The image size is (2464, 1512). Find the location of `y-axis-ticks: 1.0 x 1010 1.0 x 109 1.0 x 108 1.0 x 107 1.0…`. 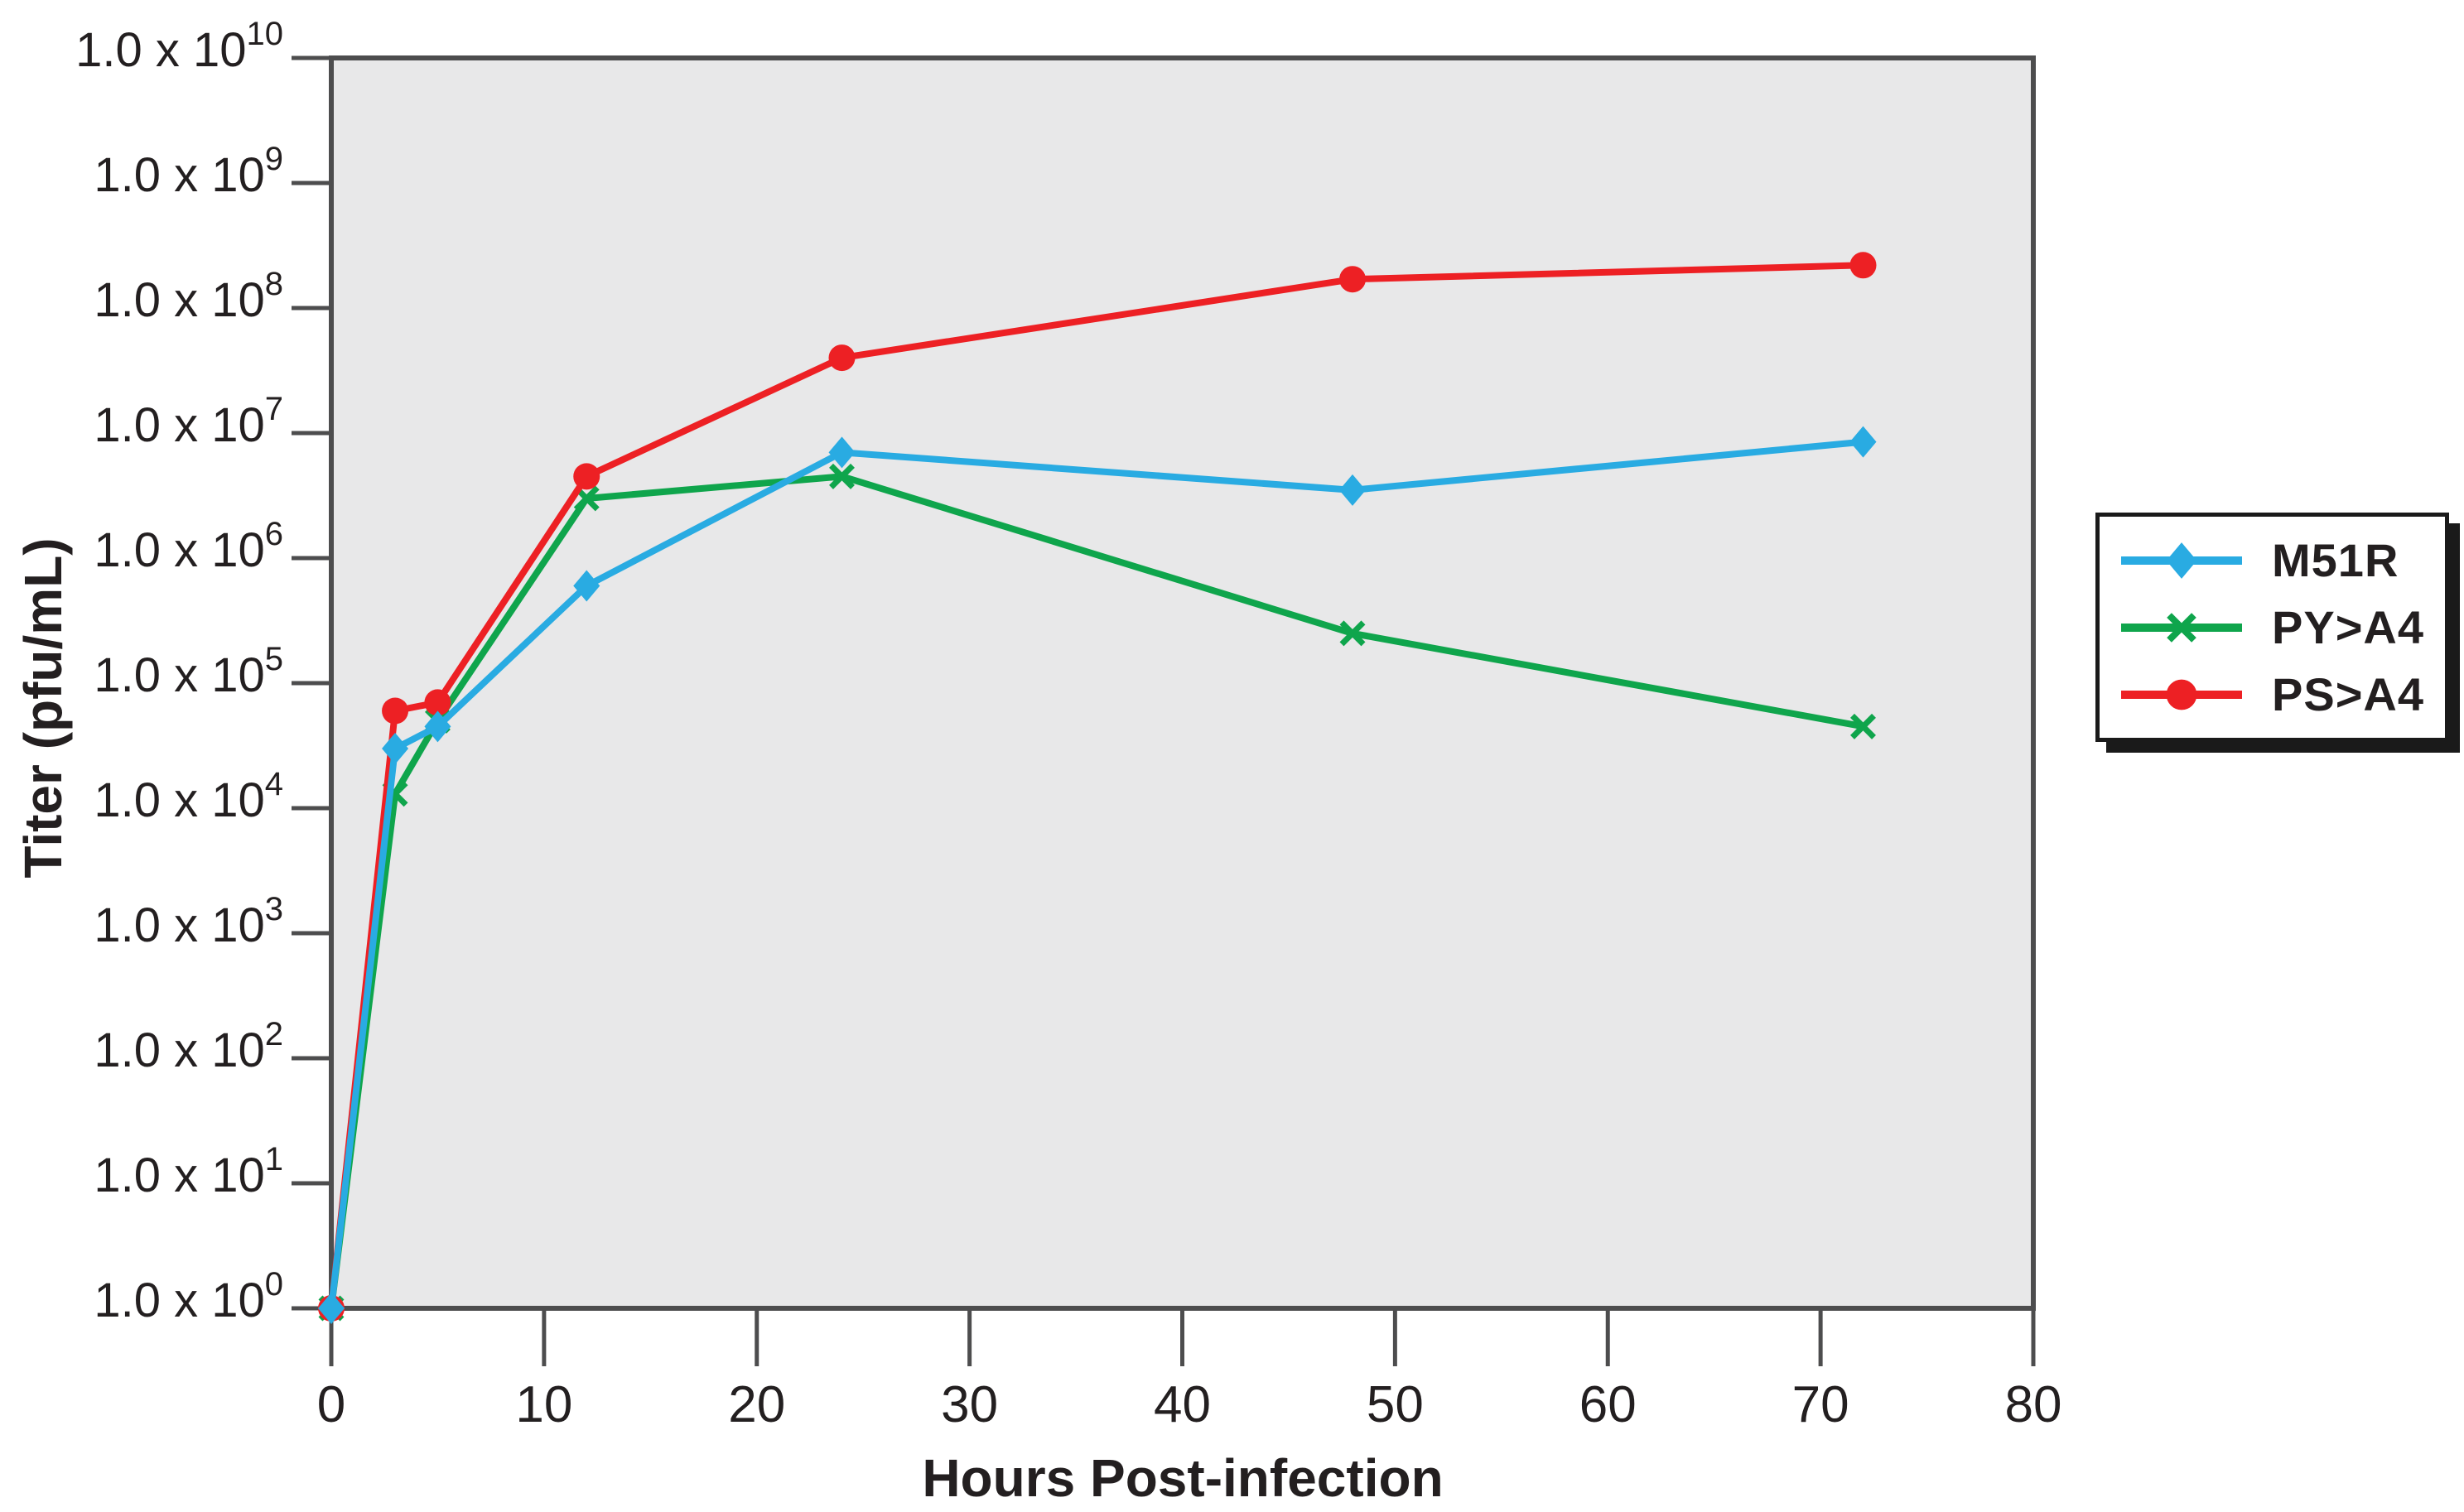

y-axis-ticks: 1.0 x 1010 1.0 x 109 1.0 x 108 1.0 x 107 1.0… is located at coordinates (203, 671).